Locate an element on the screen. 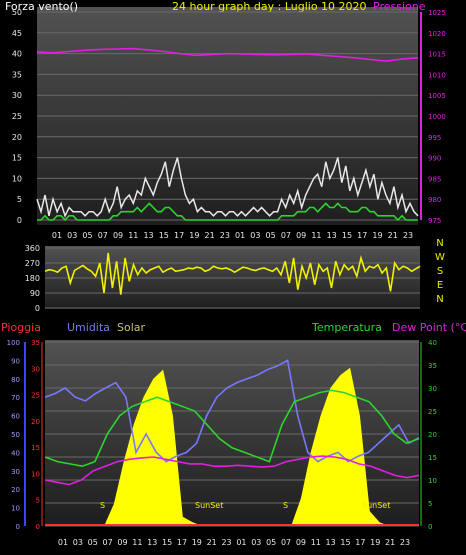  direction-gridlines is located at coordinates (232, 278).